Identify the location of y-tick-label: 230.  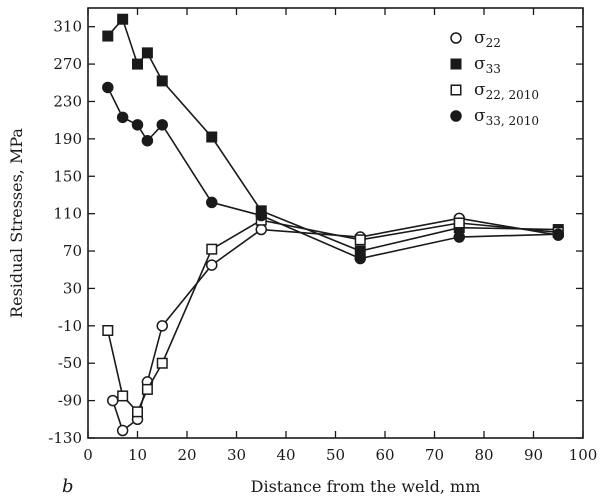
(67, 101).